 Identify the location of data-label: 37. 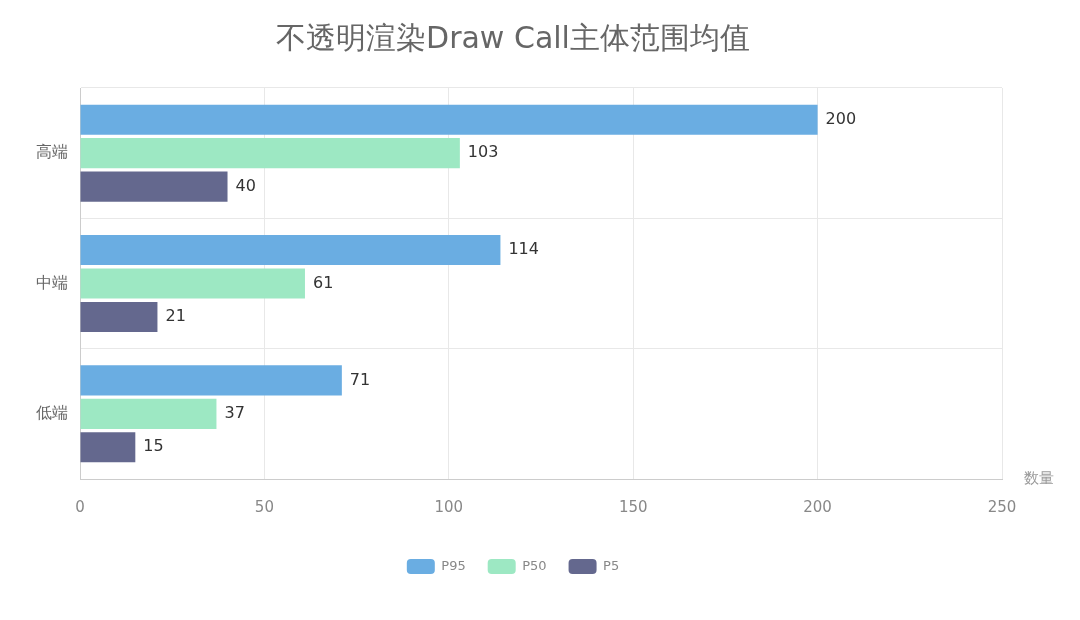
(234, 412).